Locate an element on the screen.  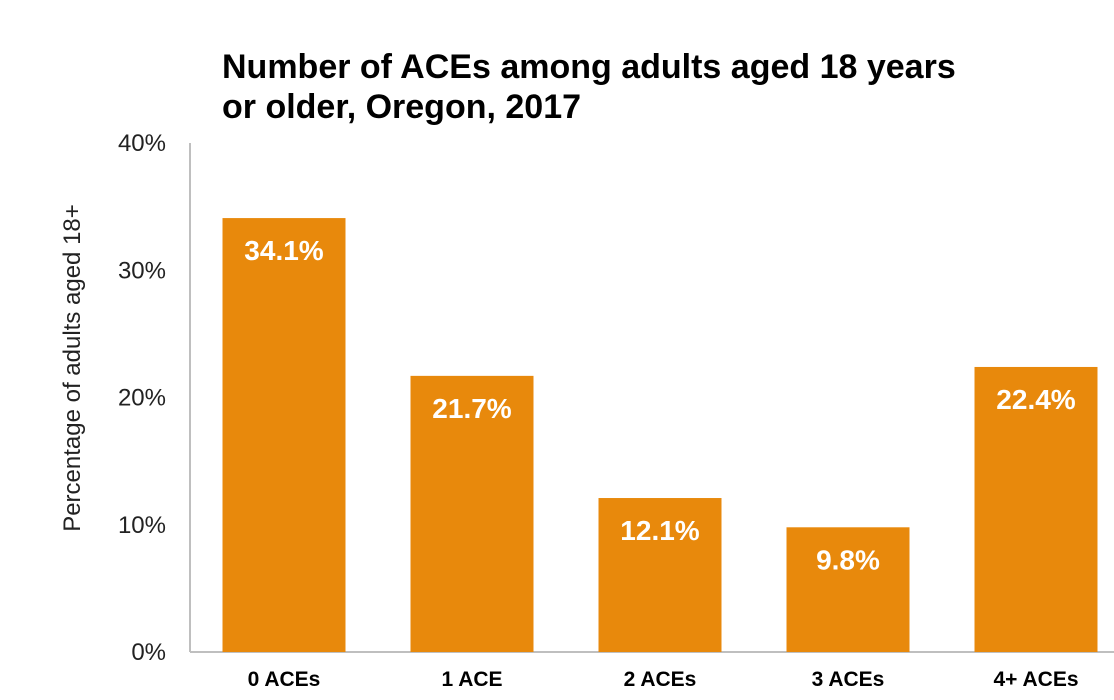
y-tick-label: 10% is located at coordinates (142, 525).